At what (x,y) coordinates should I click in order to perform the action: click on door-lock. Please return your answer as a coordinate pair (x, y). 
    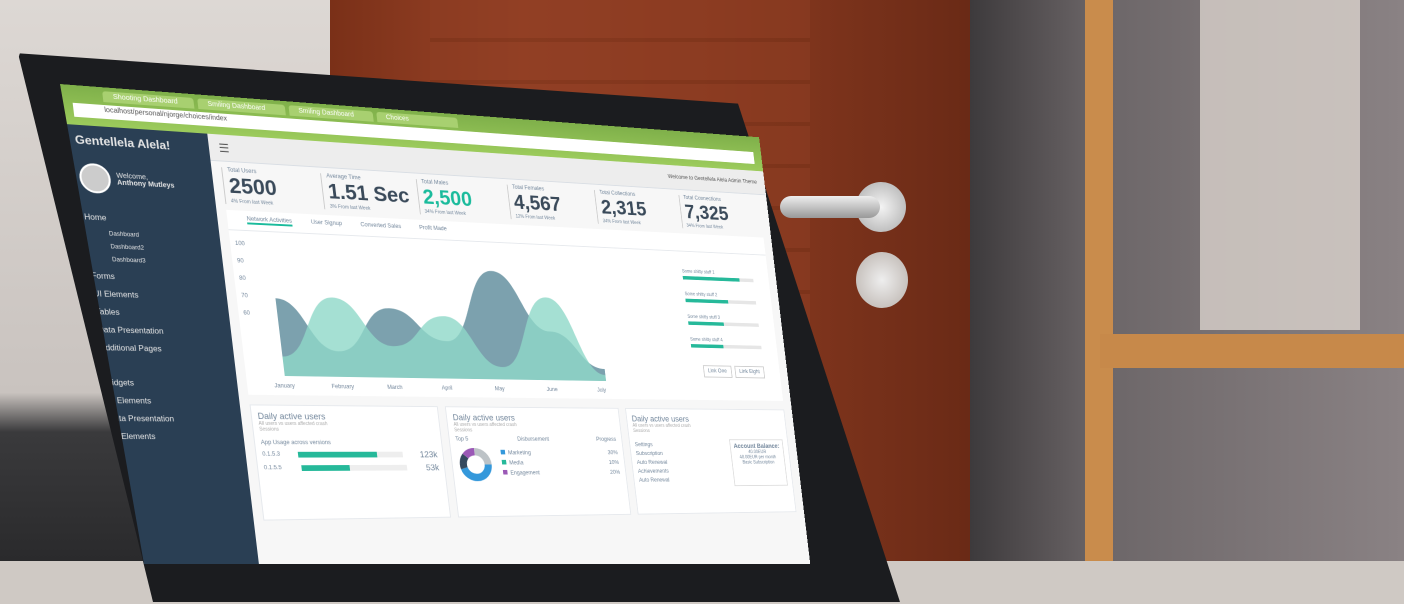
    Looking at the image, I should click on (882, 280).